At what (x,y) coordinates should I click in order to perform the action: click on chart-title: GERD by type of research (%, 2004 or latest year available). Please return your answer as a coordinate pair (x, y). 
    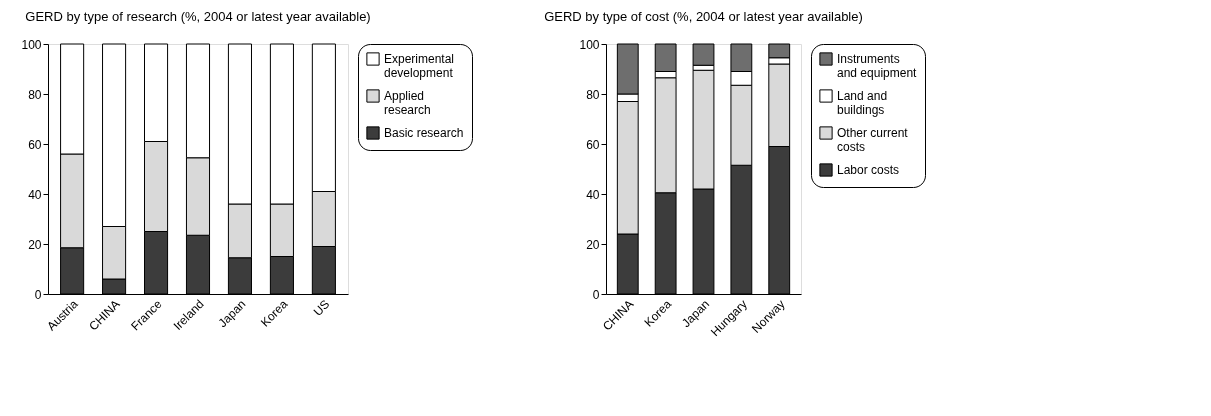
    Looking at the image, I should click on (198, 16).